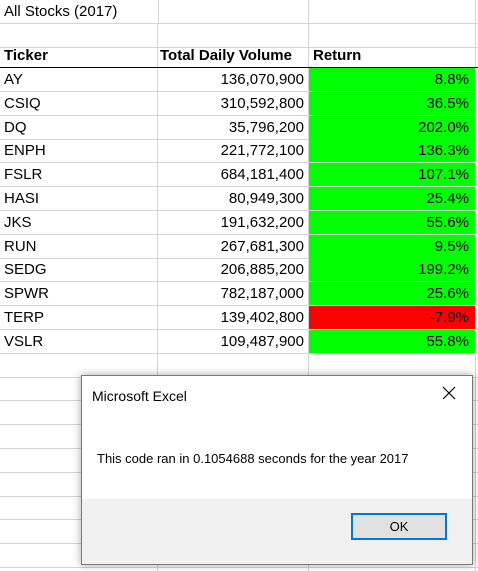  What do you see at coordinates (79, 294) in the screenshot?
I see `ticker-cell: SPWR` at bounding box center [79, 294].